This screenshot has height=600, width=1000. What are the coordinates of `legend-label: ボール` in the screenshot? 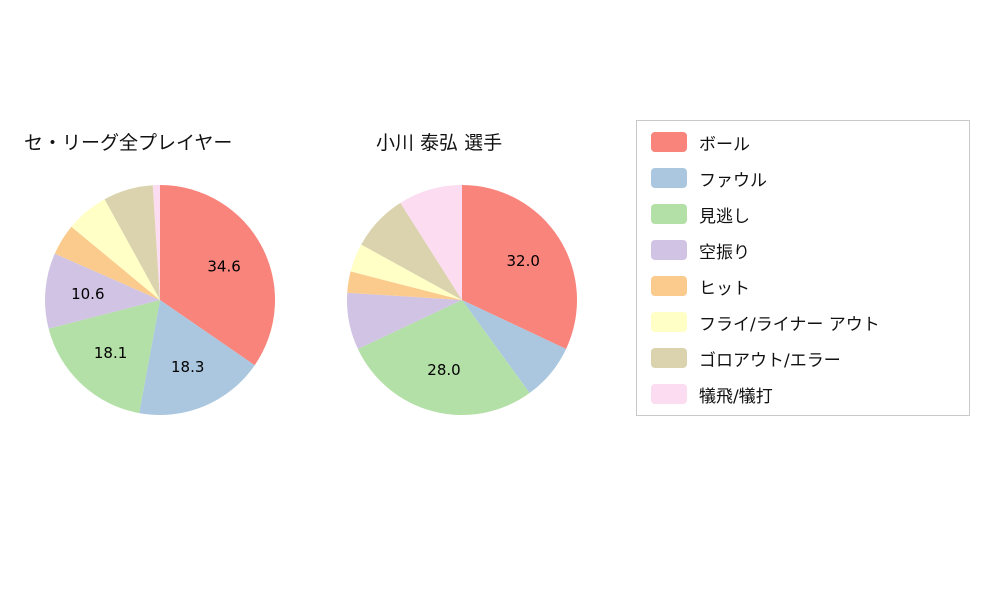 It's located at (724, 144).